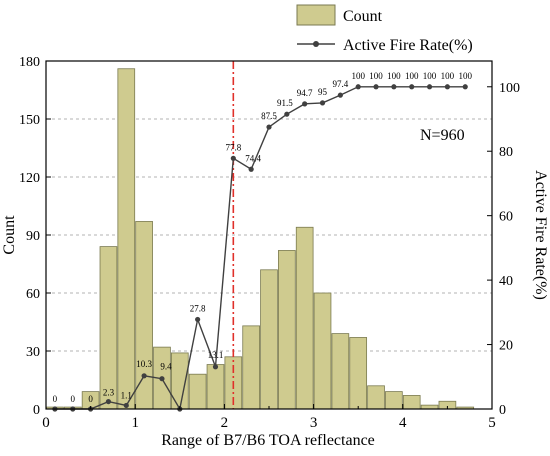 This screenshot has width=550, height=456. I want to click on rate-label: 1.1, so click(126, 395).